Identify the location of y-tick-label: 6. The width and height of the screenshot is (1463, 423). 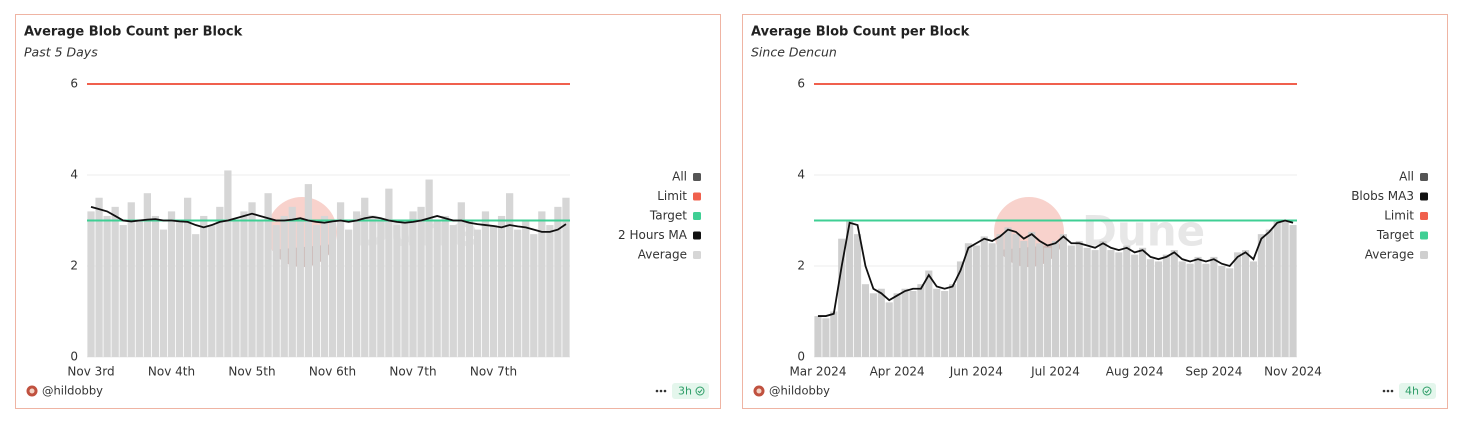
(74, 84).